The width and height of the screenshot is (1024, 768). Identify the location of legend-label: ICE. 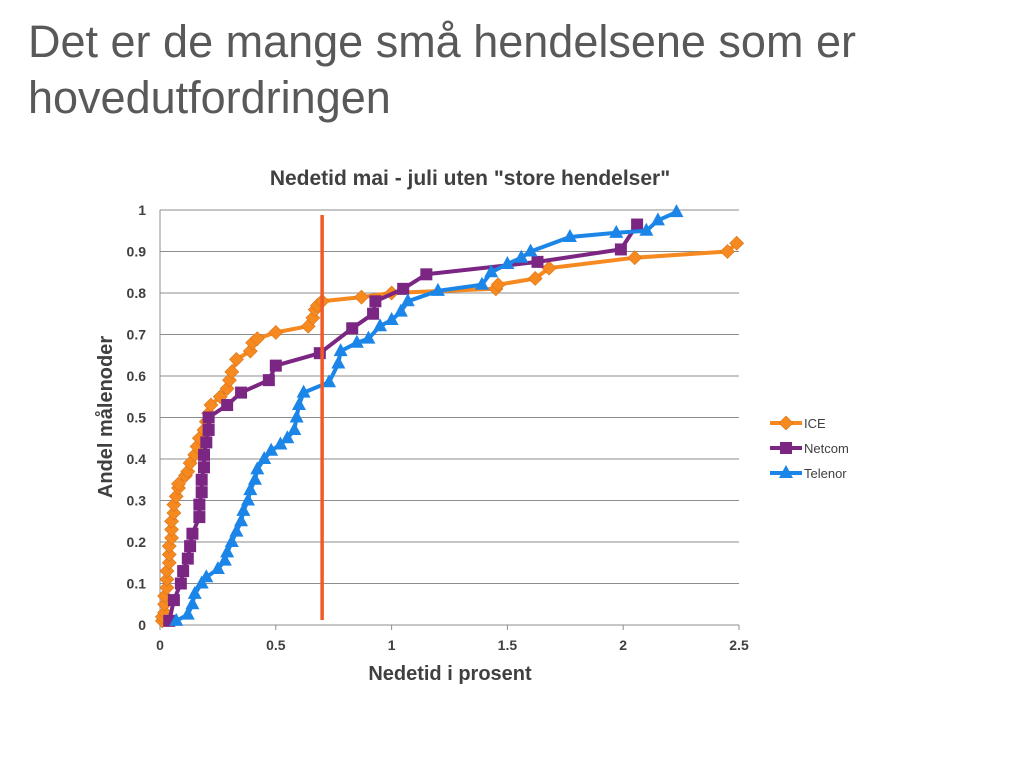
(815, 423).